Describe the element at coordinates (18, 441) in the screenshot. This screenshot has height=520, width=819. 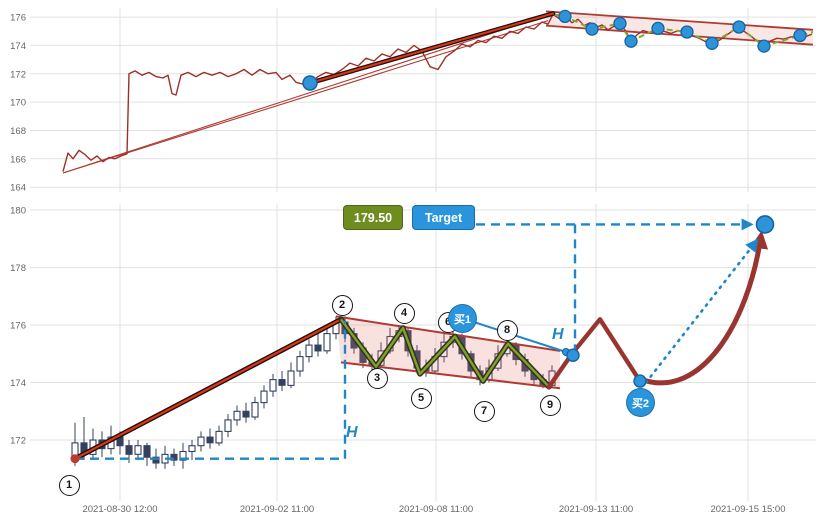
I see `bottom-y-tick-label: 172` at that location.